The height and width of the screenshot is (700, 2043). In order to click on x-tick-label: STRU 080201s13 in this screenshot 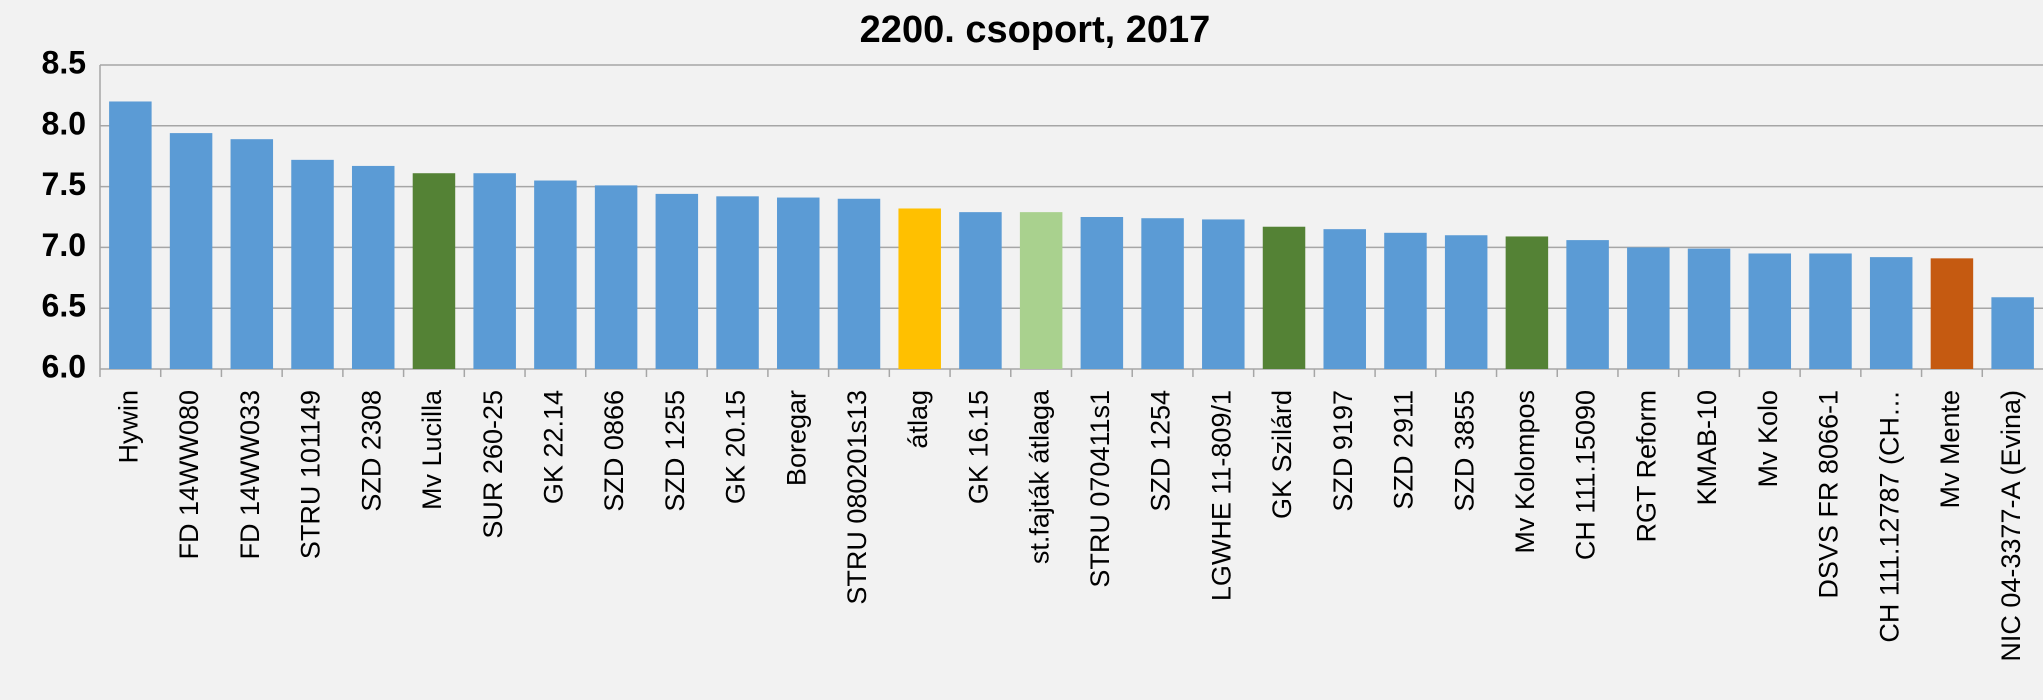, I will do `click(857, 497)`.